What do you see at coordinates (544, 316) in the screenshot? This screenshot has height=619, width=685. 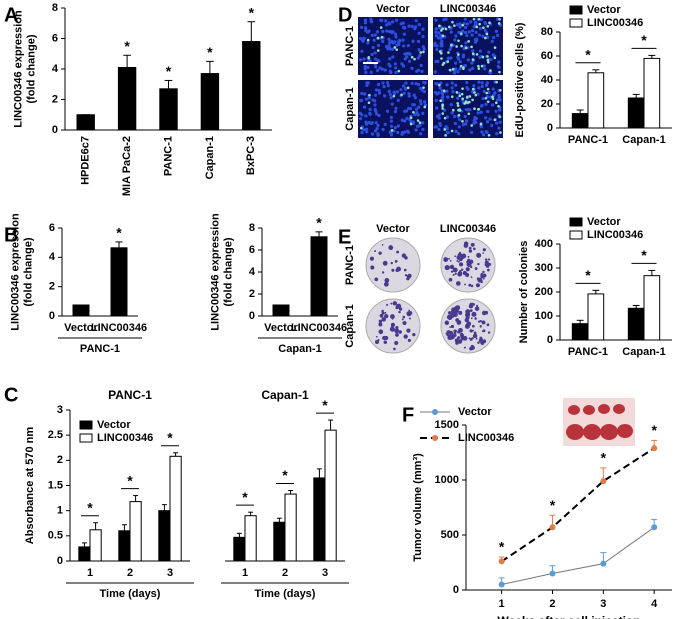 I see `y-tick-label: 100` at bounding box center [544, 316].